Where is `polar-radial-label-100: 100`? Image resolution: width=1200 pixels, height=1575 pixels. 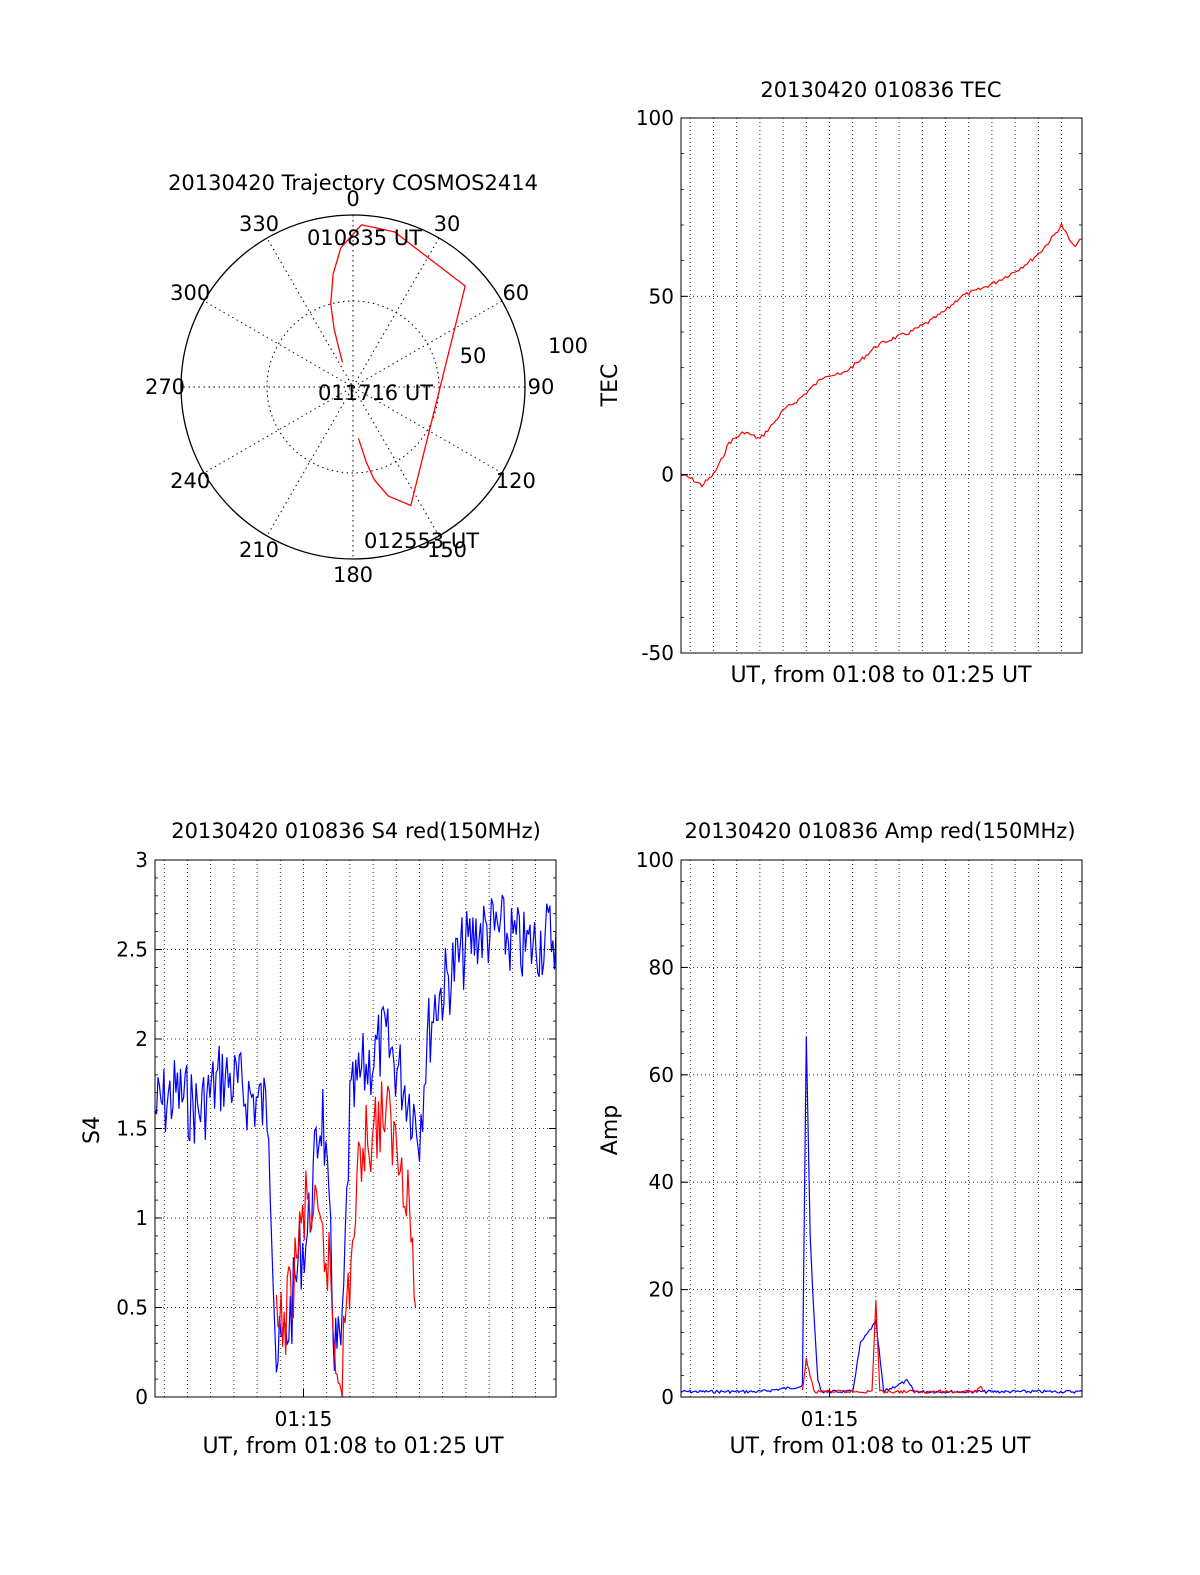
polar-radial-label-100: 100 is located at coordinates (568, 346).